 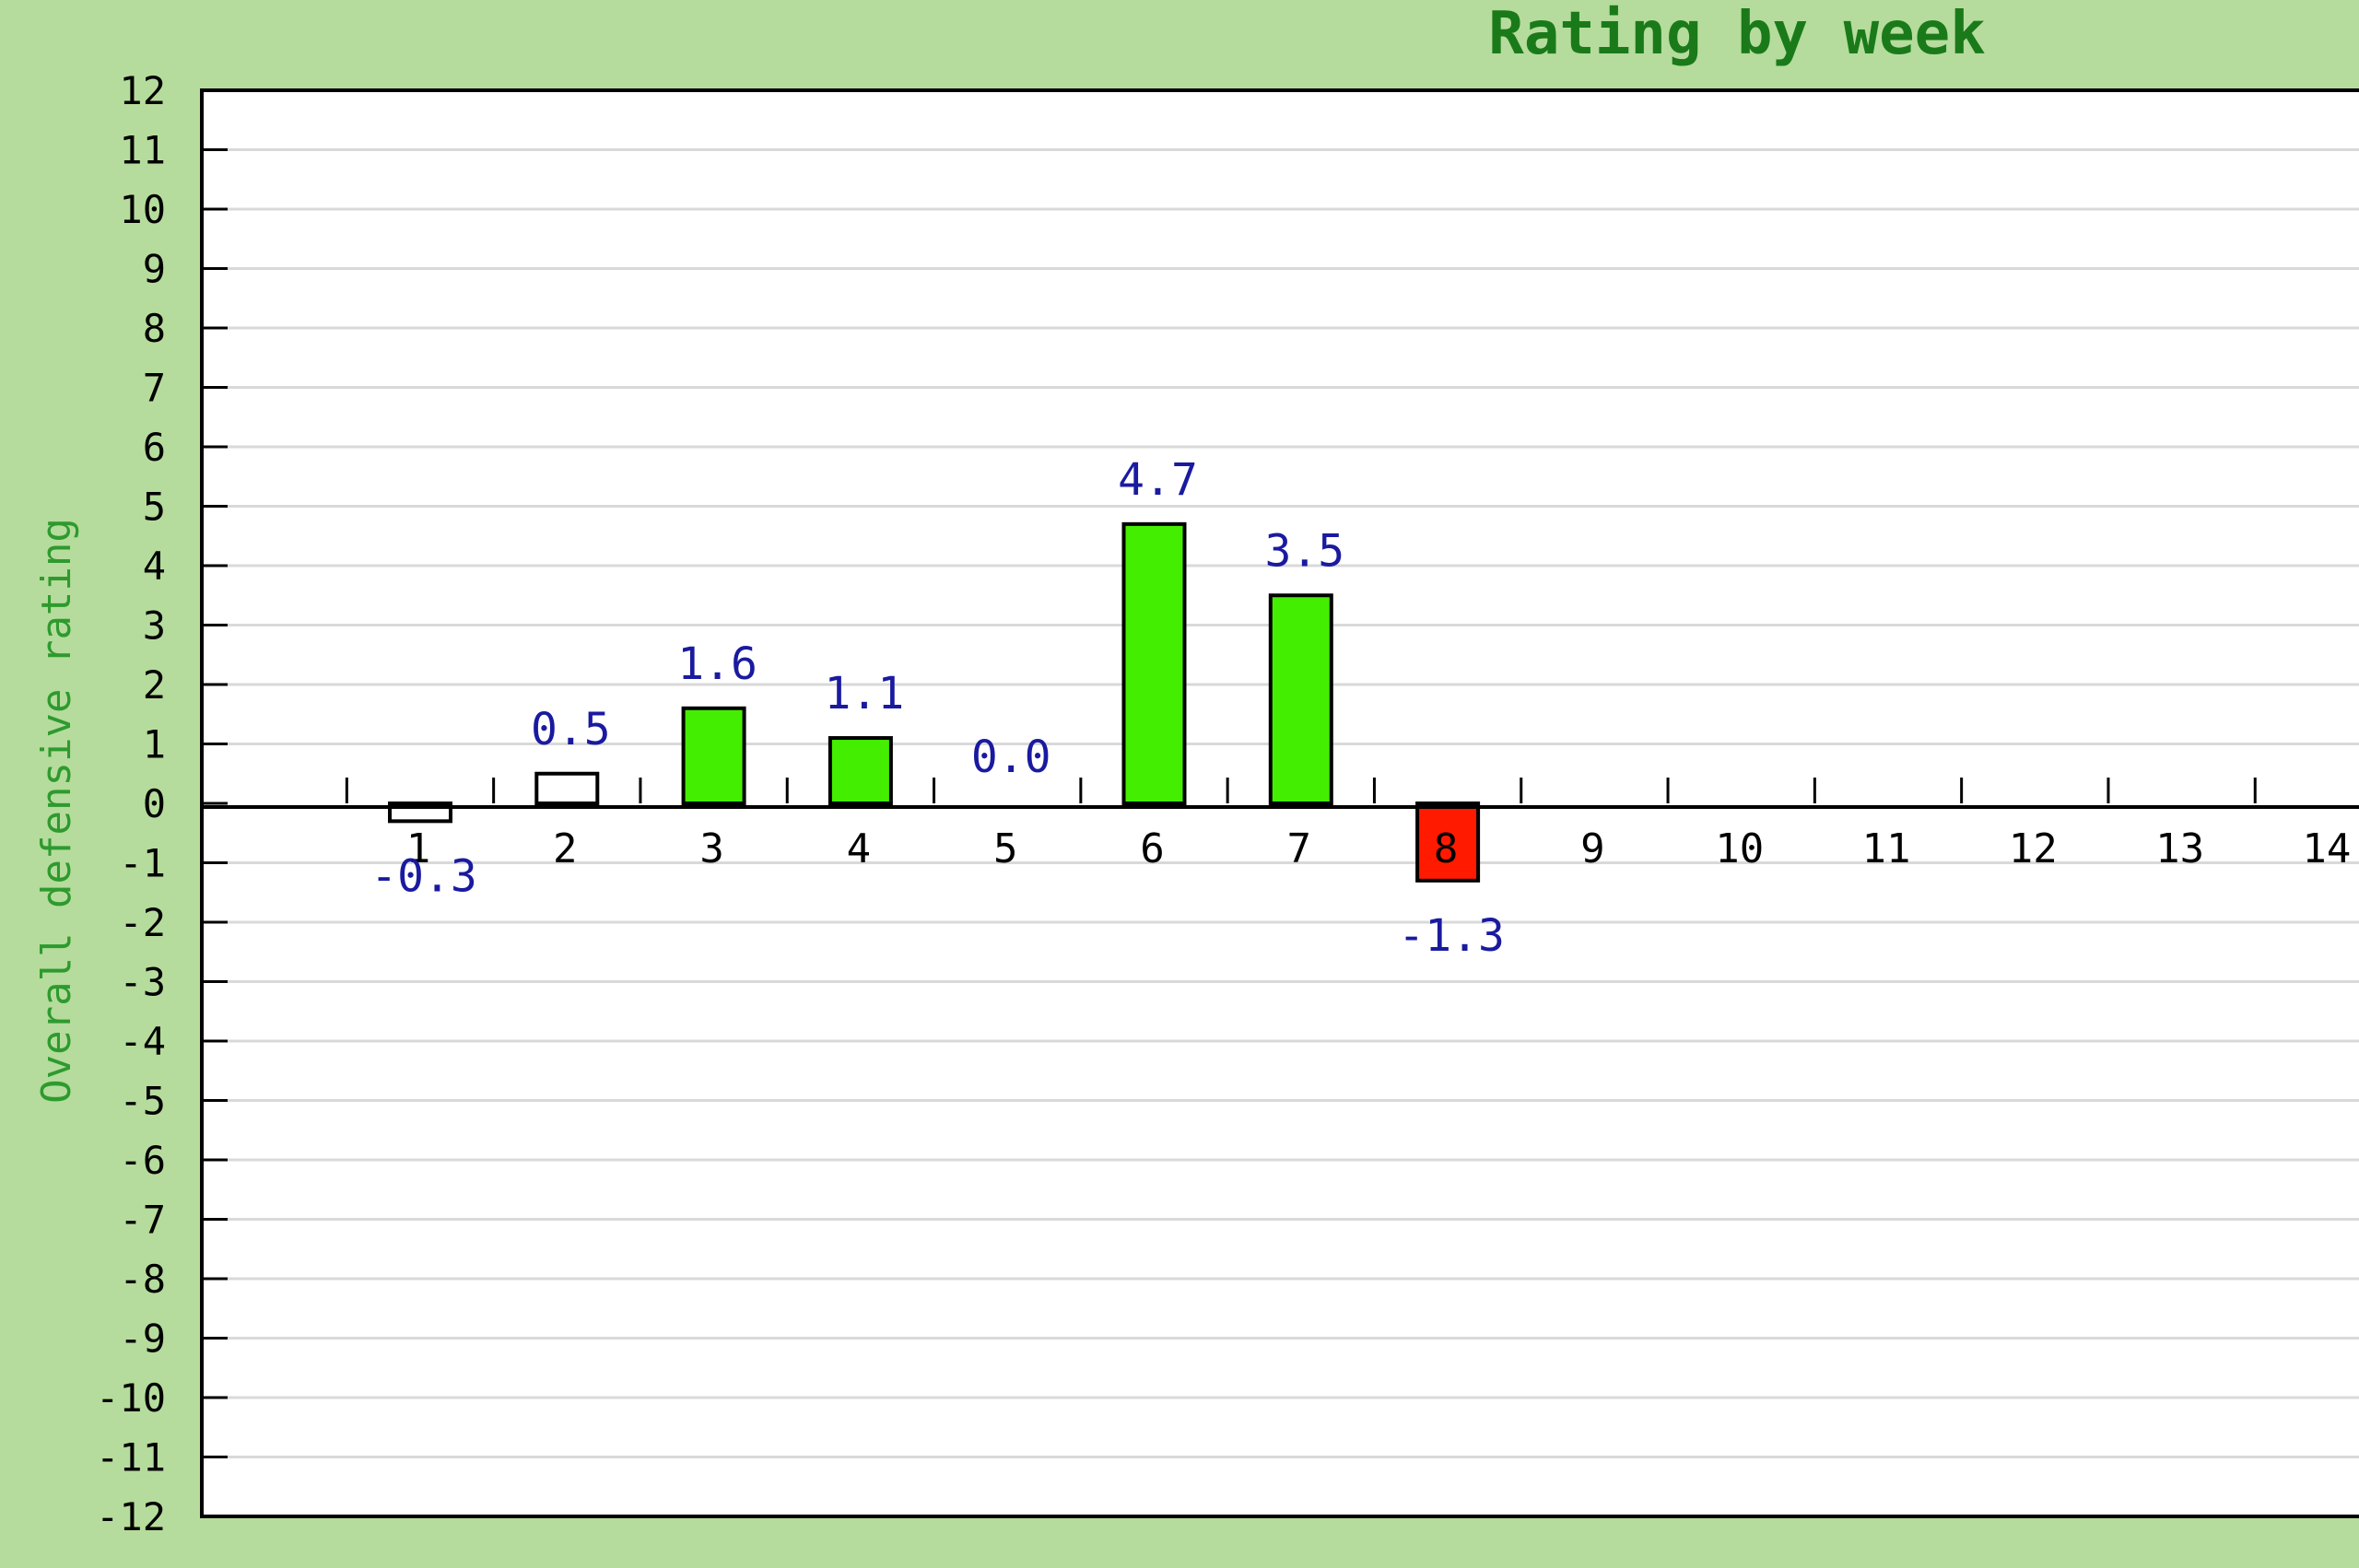 What do you see at coordinates (865, 694) in the screenshot?
I see `data-label: 1.1` at bounding box center [865, 694].